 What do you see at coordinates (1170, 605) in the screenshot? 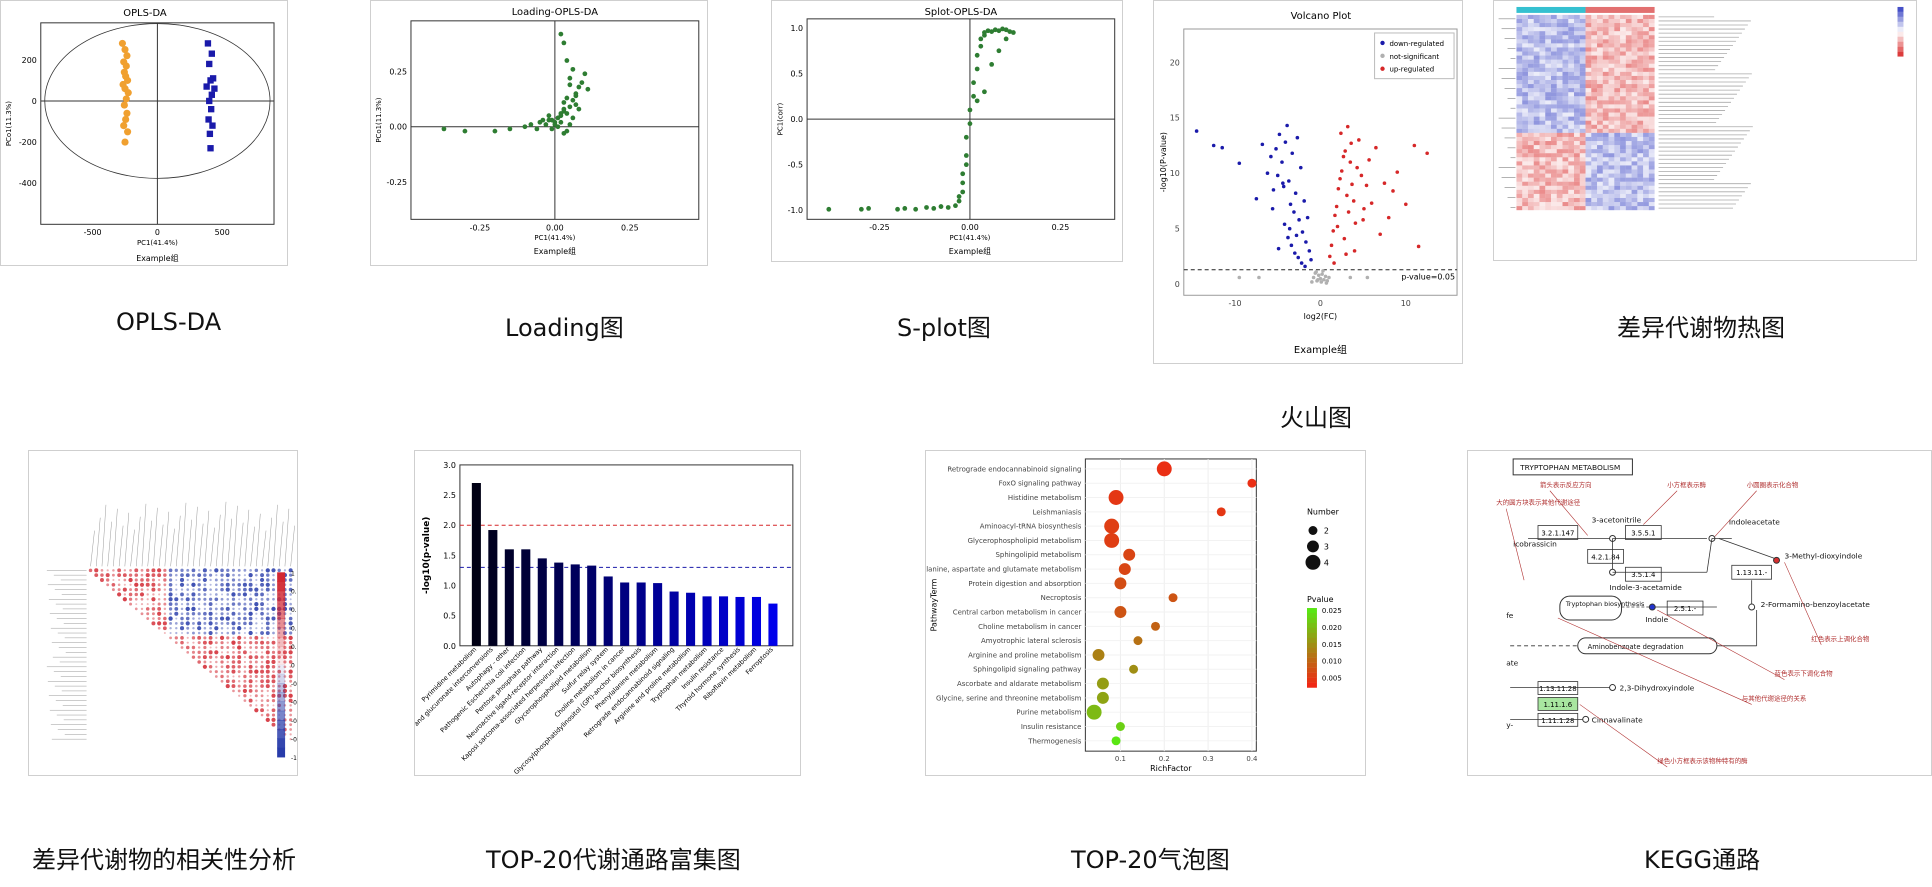
I see `plot-frame` at bounding box center [1170, 605].